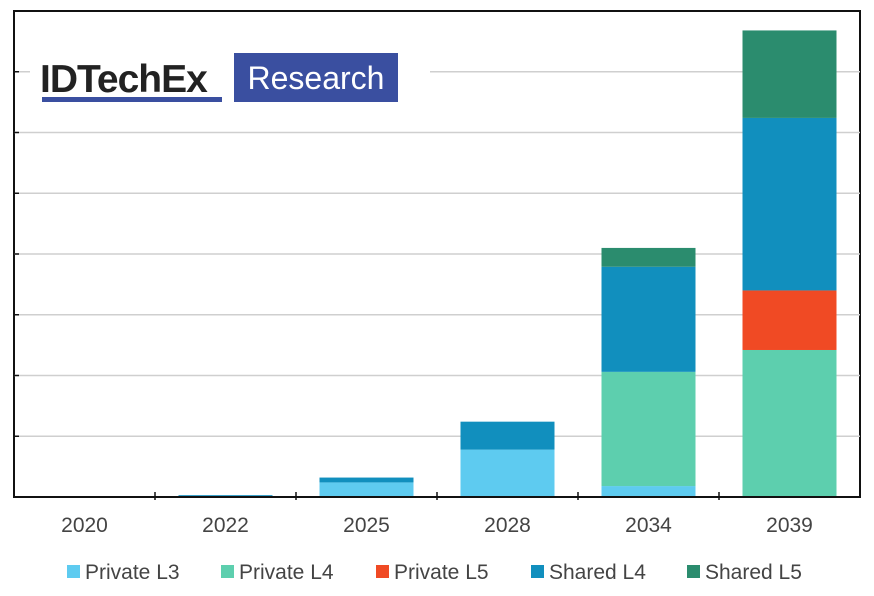 This screenshot has height=596, width=874. Describe the element at coordinates (286, 572) in the screenshot. I see `legend-label: Private L4` at that location.